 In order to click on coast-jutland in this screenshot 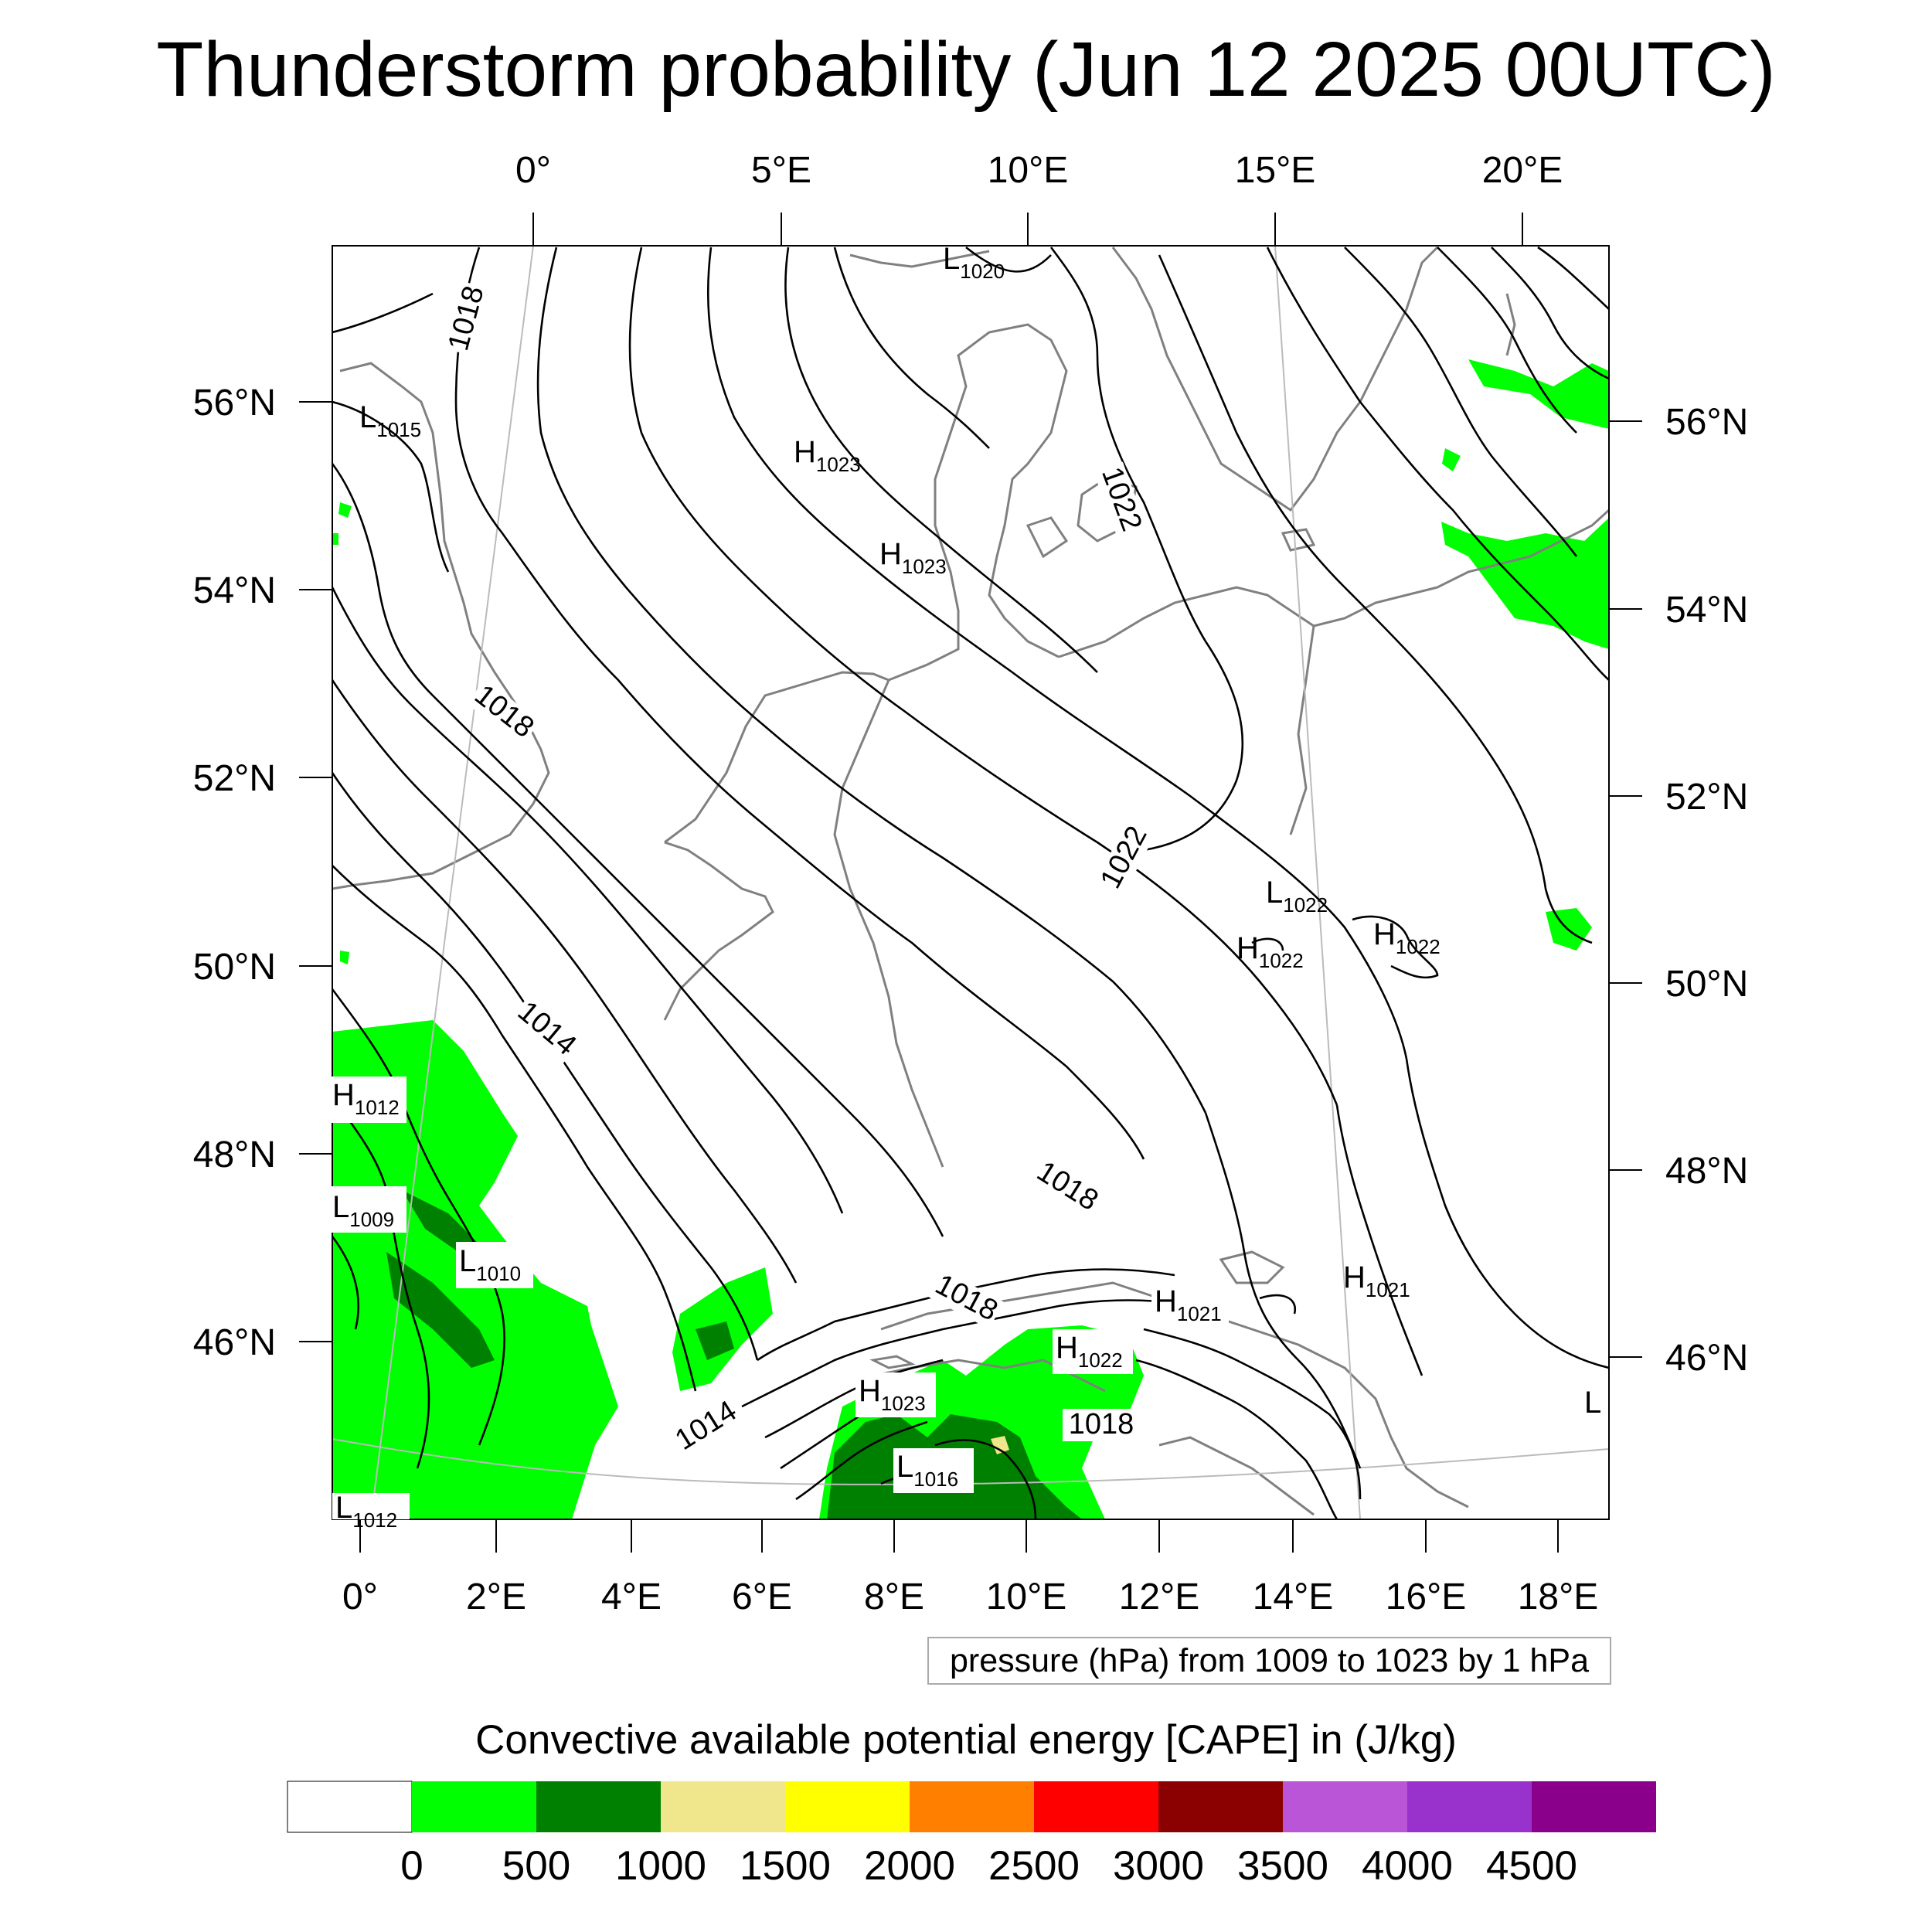, I will do `click(978, 503)`.